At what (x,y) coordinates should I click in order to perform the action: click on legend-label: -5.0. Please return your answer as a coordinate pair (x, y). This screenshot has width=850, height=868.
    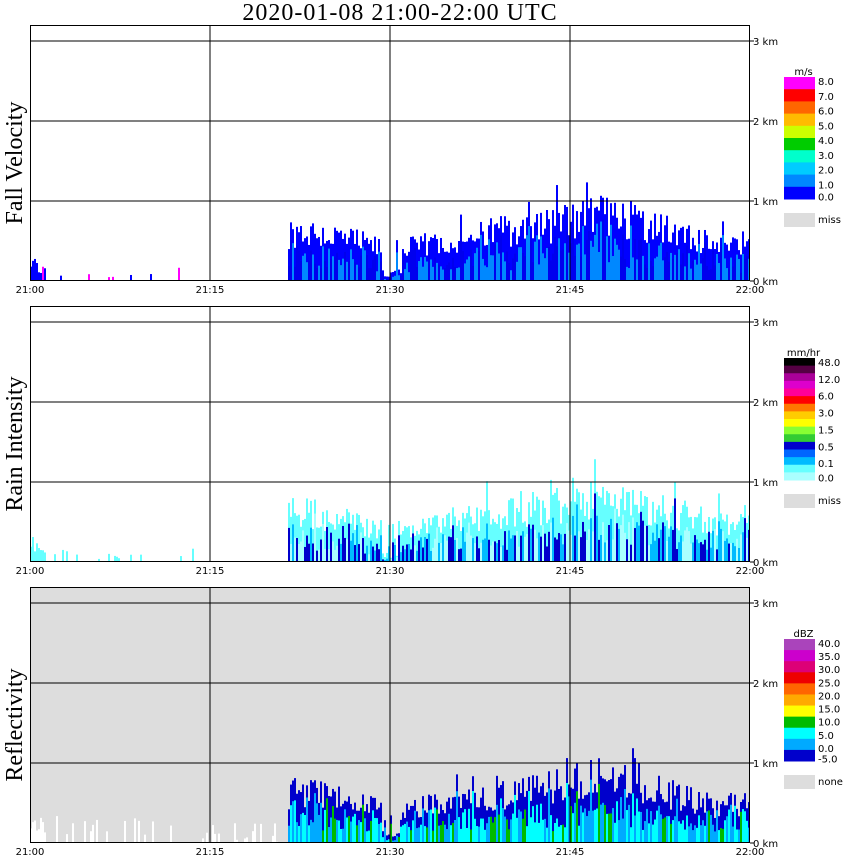
    Looking at the image, I should click on (828, 760).